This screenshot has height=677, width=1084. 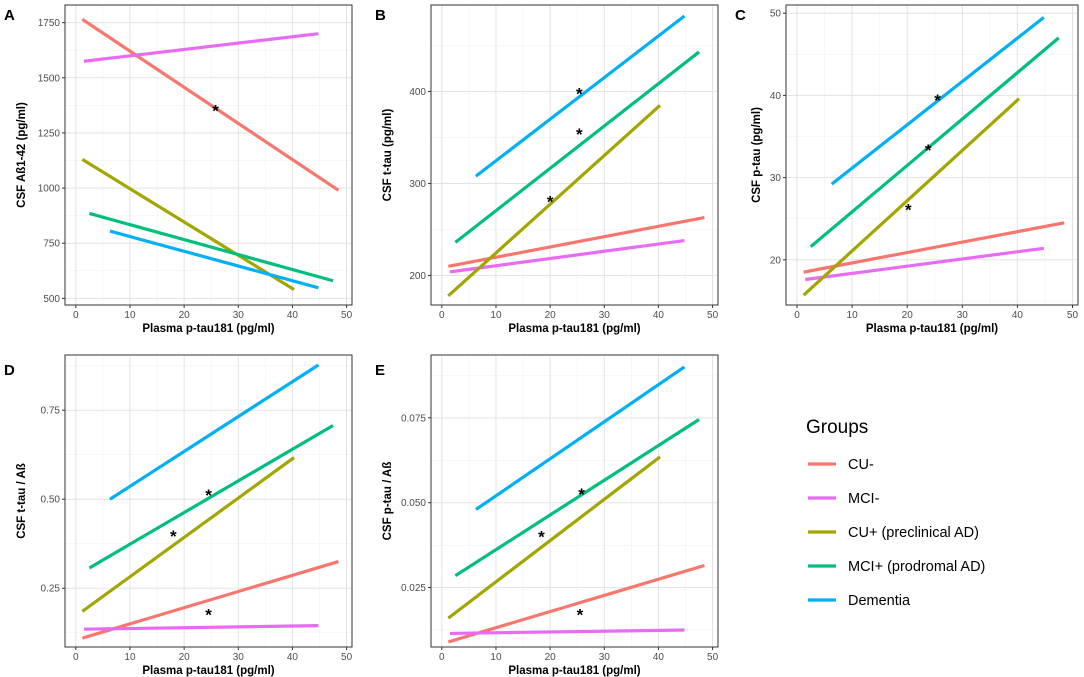 What do you see at coordinates (51, 244) in the screenshot?
I see `y-tick-label: 750` at bounding box center [51, 244].